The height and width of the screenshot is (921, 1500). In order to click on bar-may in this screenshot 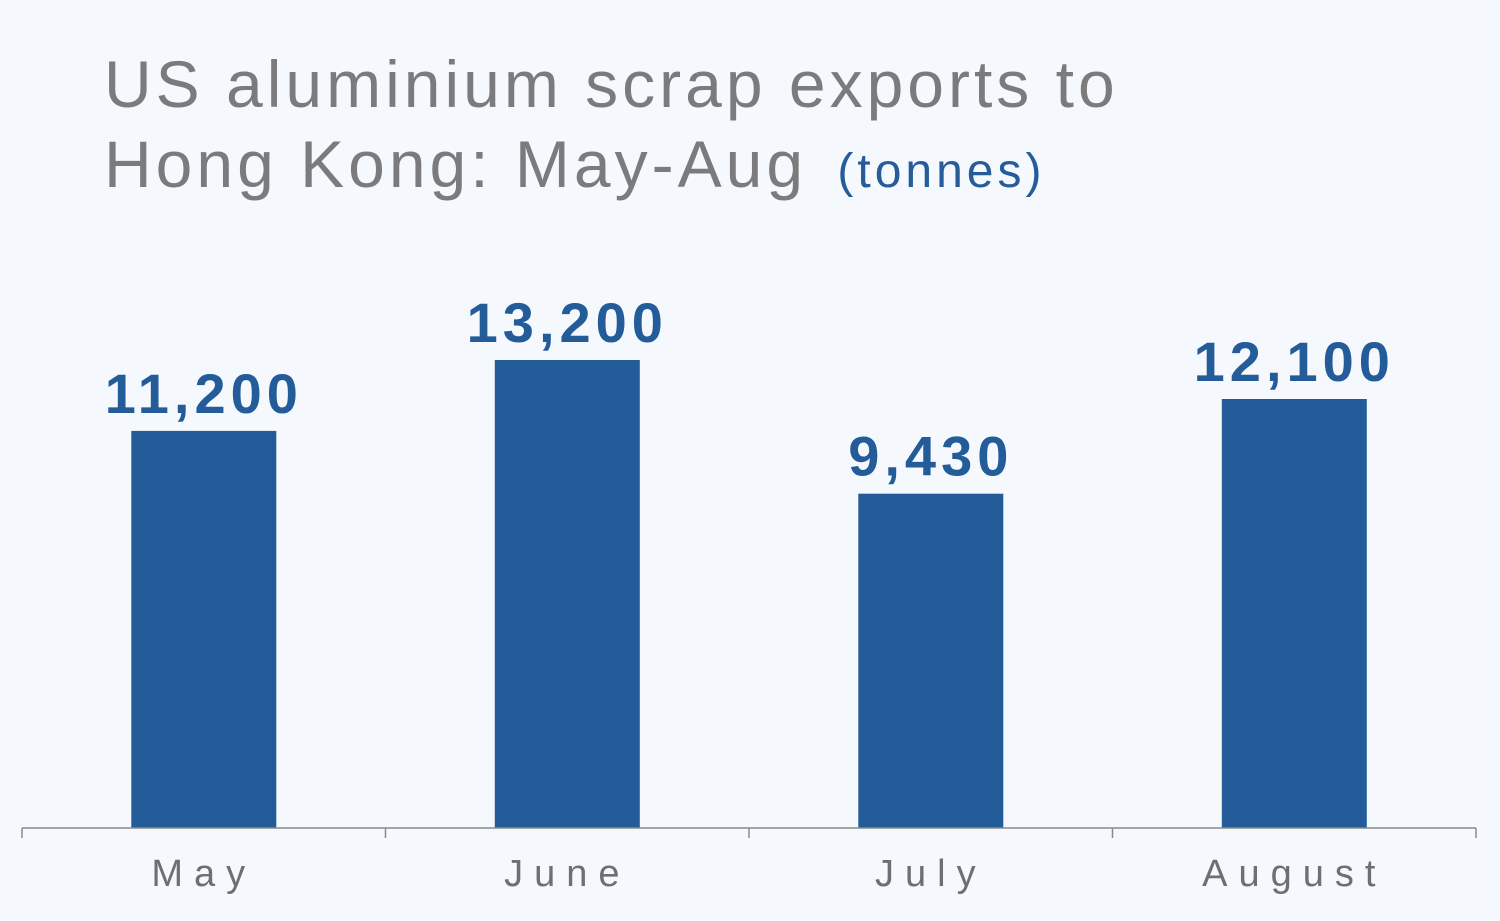, I will do `click(204, 629)`.